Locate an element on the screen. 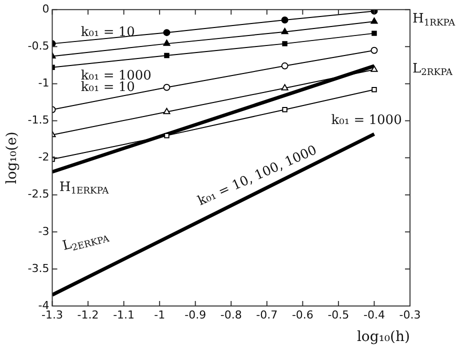 The image size is (474, 350). y-tick-label: -2 is located at coordinates (44, 157).